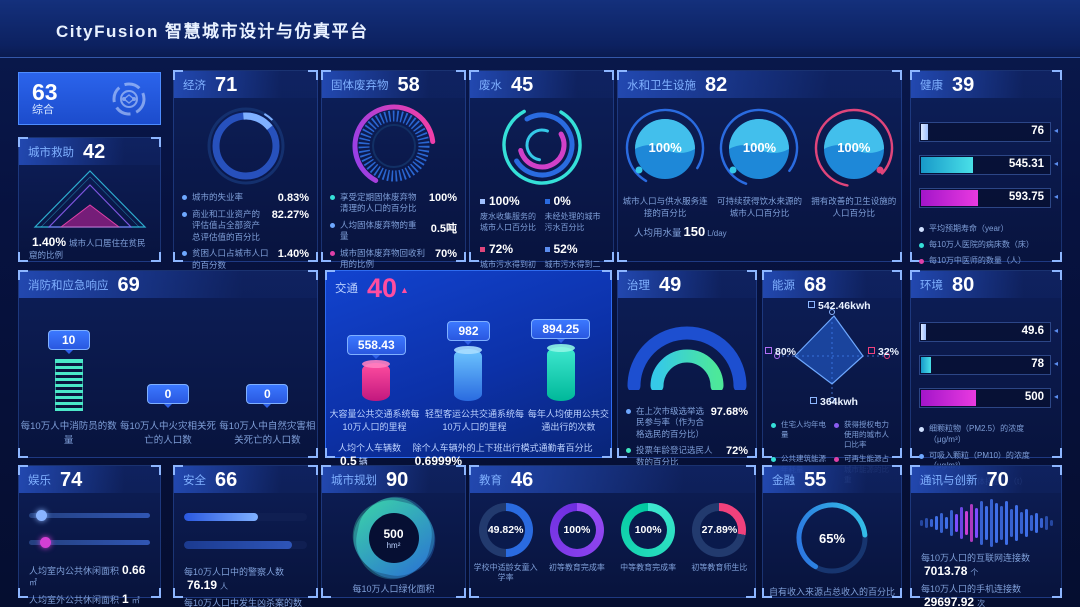  I want to click on legend-label: 细颗粒物（PM2.5）的浓度（μg/m³）, so click(977, 434).